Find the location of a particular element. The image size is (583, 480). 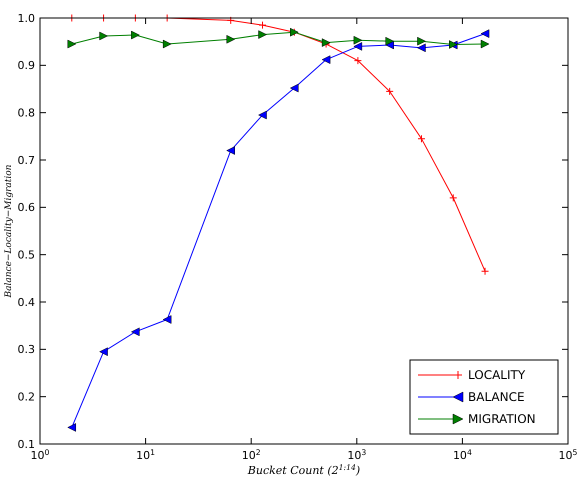

y-tick-label: 0.2 is located at coordinates (26, 397).